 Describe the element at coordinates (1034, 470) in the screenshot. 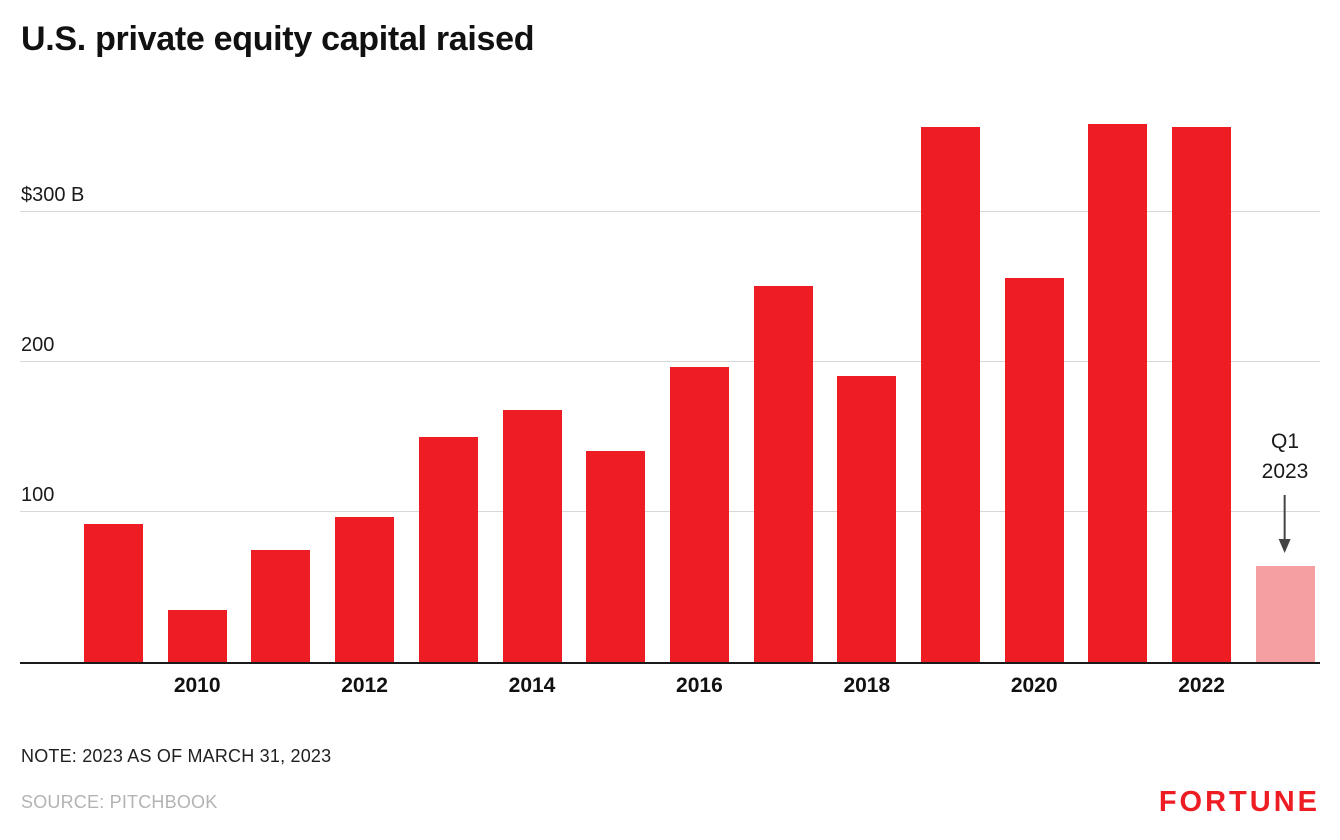

I see `bar-2020` at that location.